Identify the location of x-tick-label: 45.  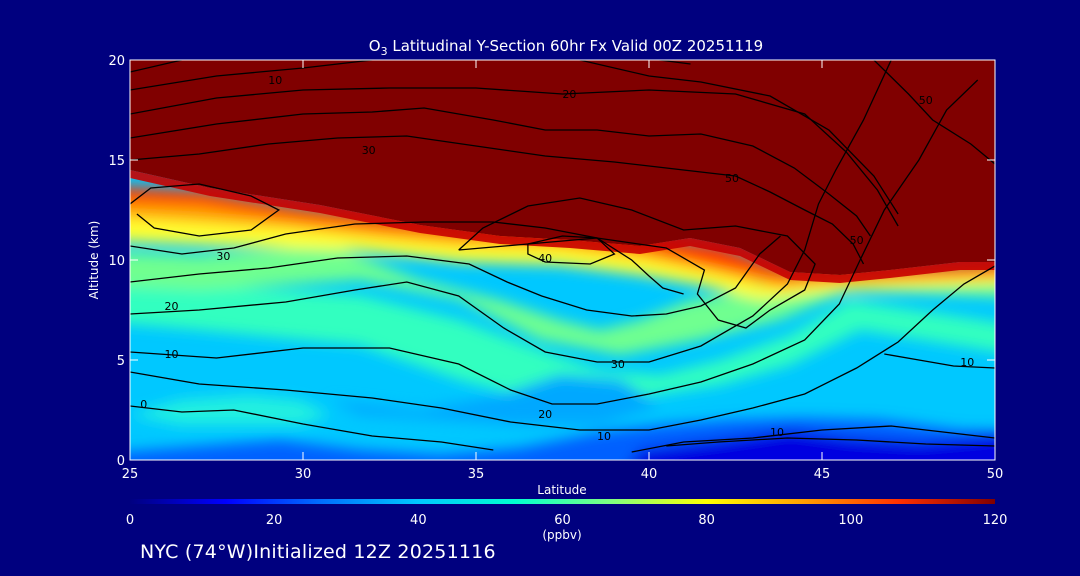
(822, 474).